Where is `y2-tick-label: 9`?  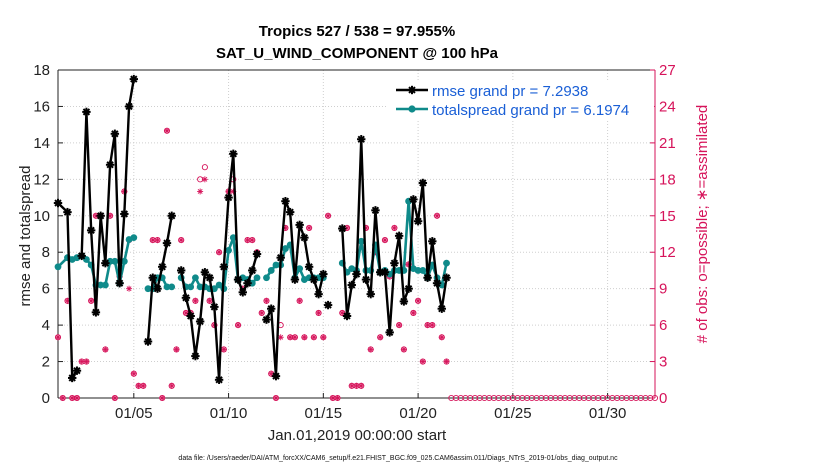 y2-tick-label: 9 is located at coordinates (663, 289).